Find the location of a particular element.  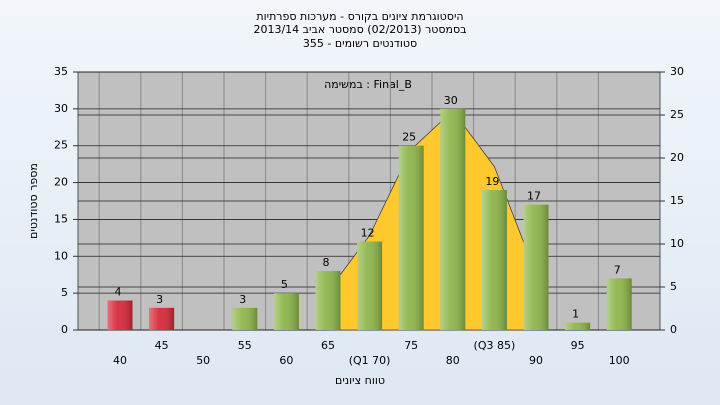

x-axis-label: טווח ציונים is located at coordinates (360, 380).